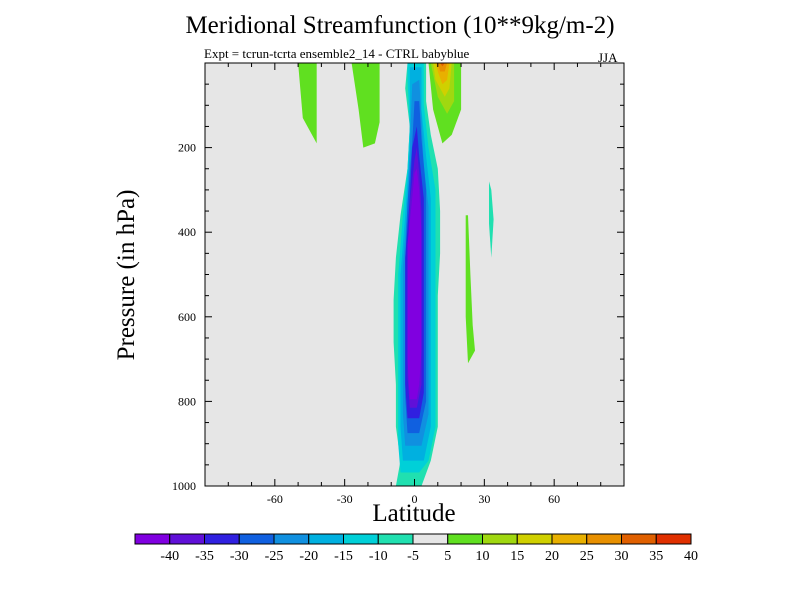  What do you see at coordinates (656, 556) in the screenshot?
I see `colorbar-label: 35` at bounding box center [656, 556].